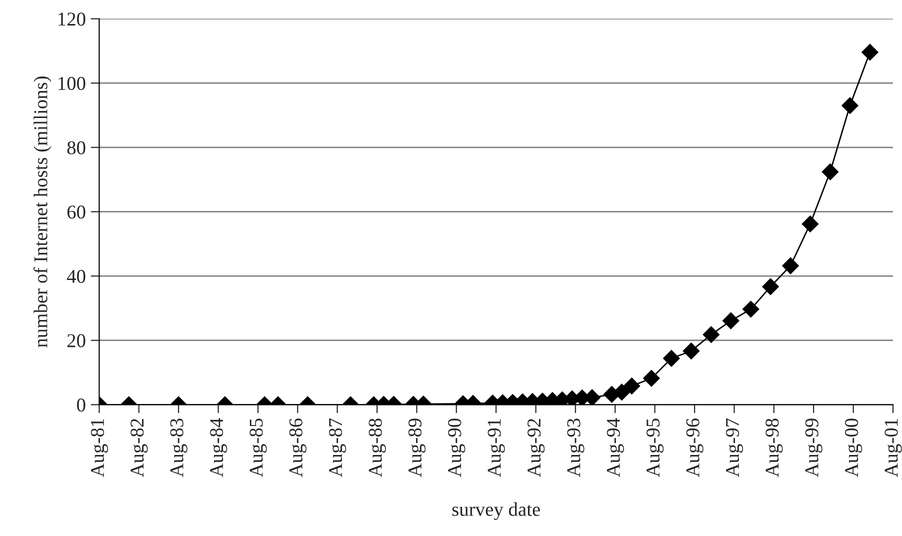 This screenshot has width=902, height=536. I want to click on y-axis-title: number of Internet hosts (millions), so click(42, 212).